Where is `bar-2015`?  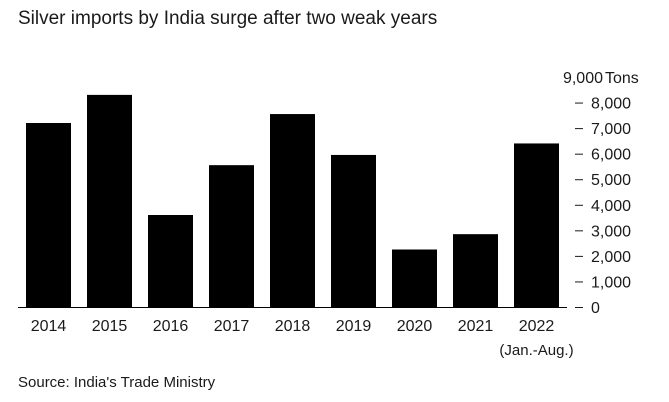 bar-2015 is located at coordinates (109, 200).